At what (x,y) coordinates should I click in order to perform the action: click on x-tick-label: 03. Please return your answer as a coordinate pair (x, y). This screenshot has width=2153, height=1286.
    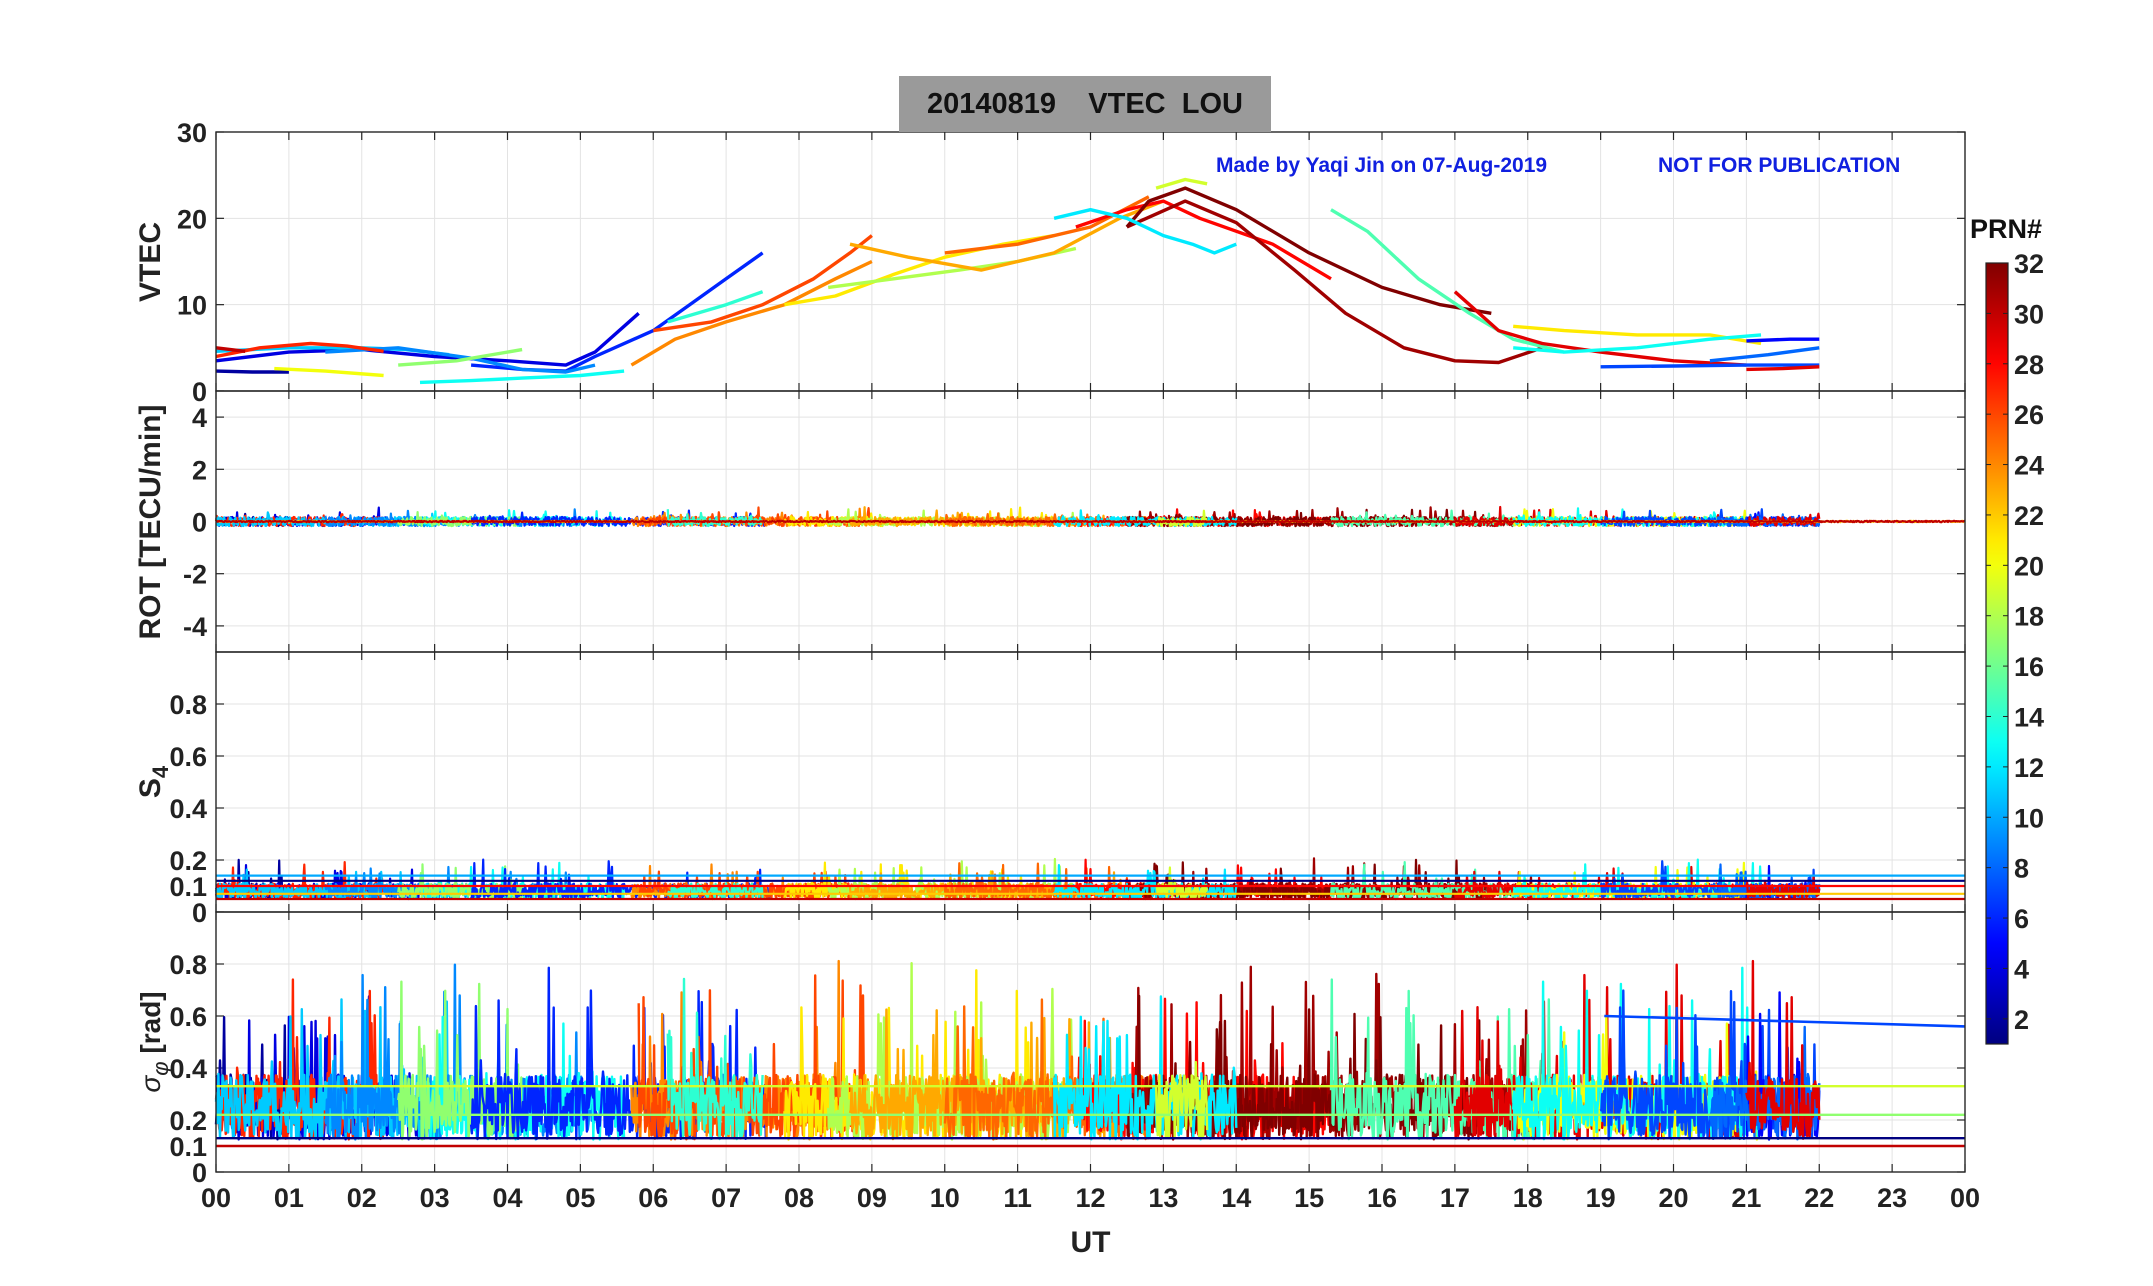
    Looking at the image, I should click on (435, 1198).